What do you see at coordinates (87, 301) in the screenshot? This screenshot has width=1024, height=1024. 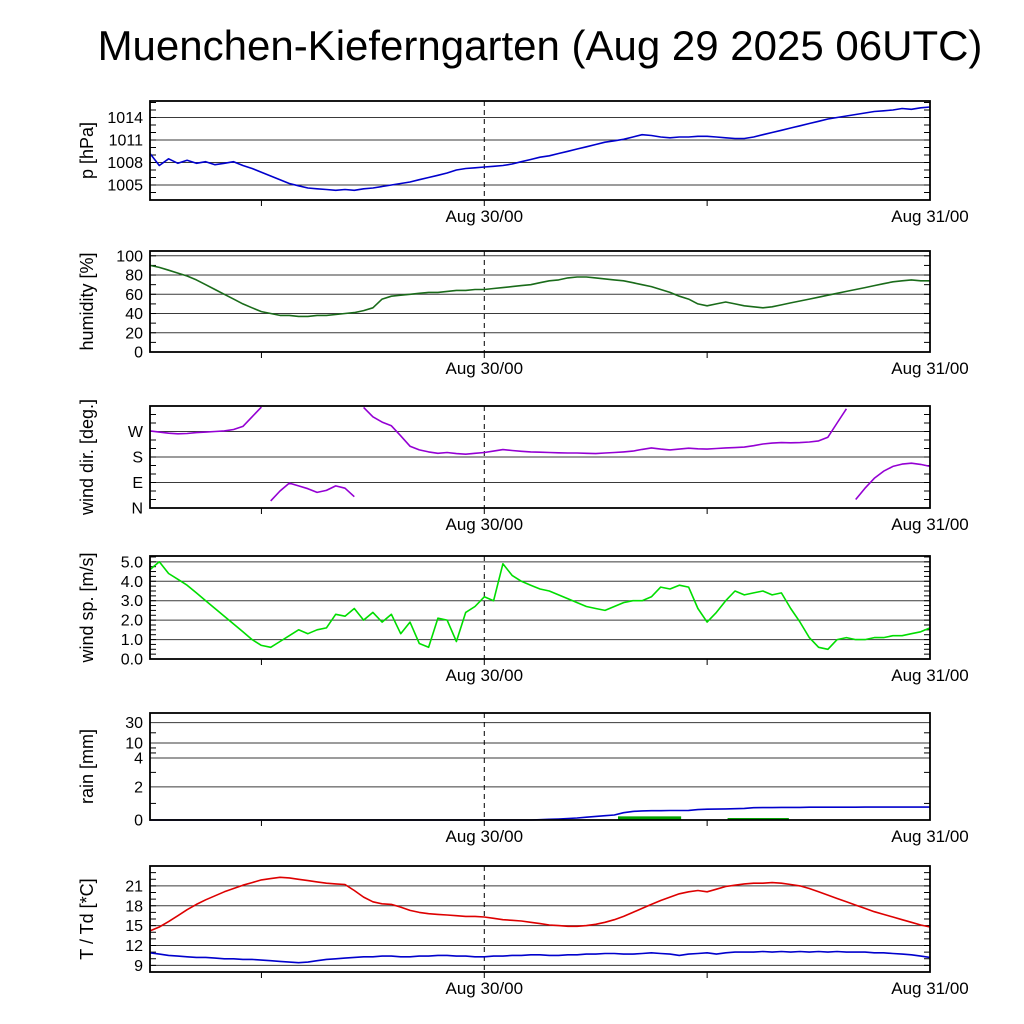 I see `y-axis-label: humidity [%]` at bounding box center [87, 301].